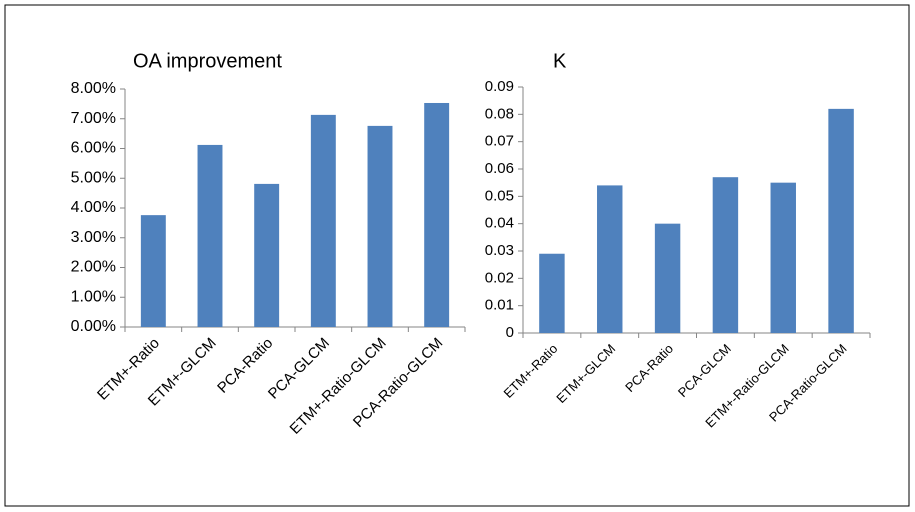 This screenshot has height=512, width=915. Describe the element at coordinates (499, 277) in the screenshot. I see `y-tick-label: 0.02` at that location.